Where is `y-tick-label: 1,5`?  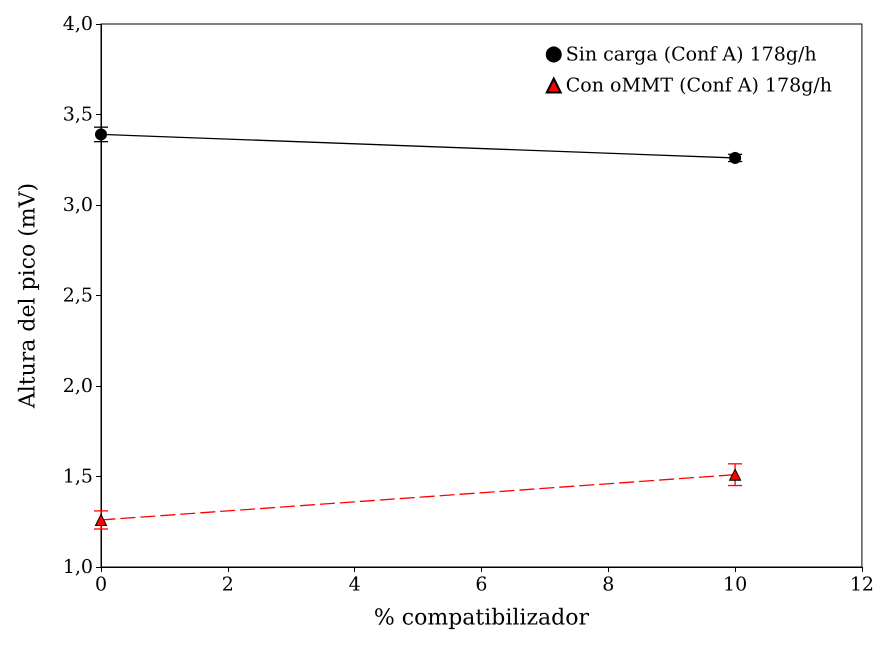
y-tick-label: 1,5 is located at coordinates (77, 477).